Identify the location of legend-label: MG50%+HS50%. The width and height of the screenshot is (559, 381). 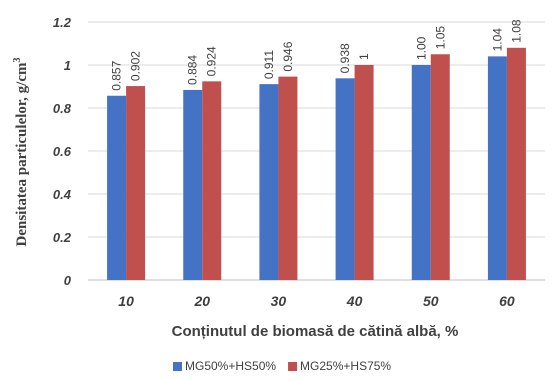
(230, 366).